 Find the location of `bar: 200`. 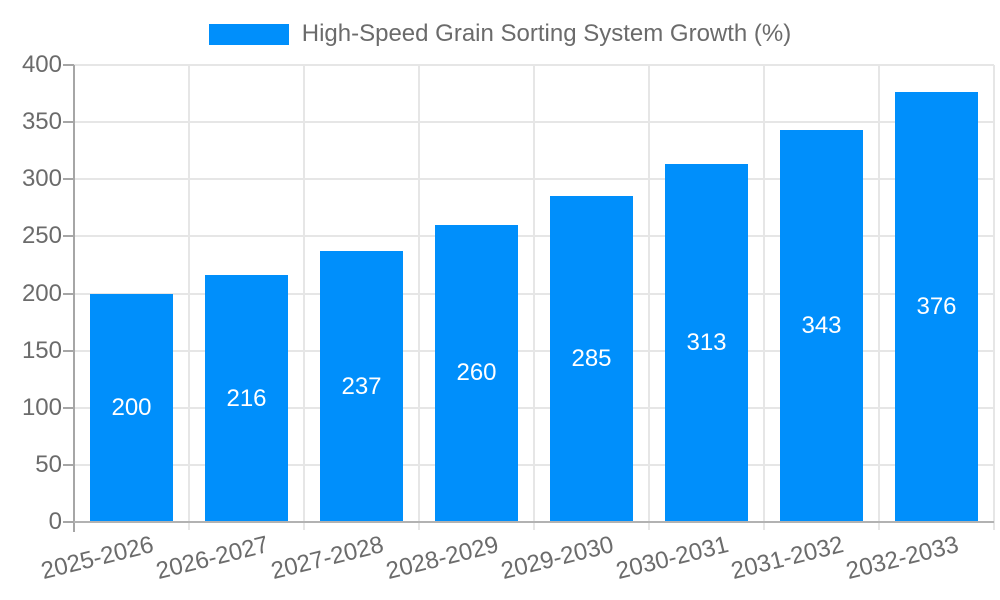

bar: 200 is located at coordinates (131, 407).